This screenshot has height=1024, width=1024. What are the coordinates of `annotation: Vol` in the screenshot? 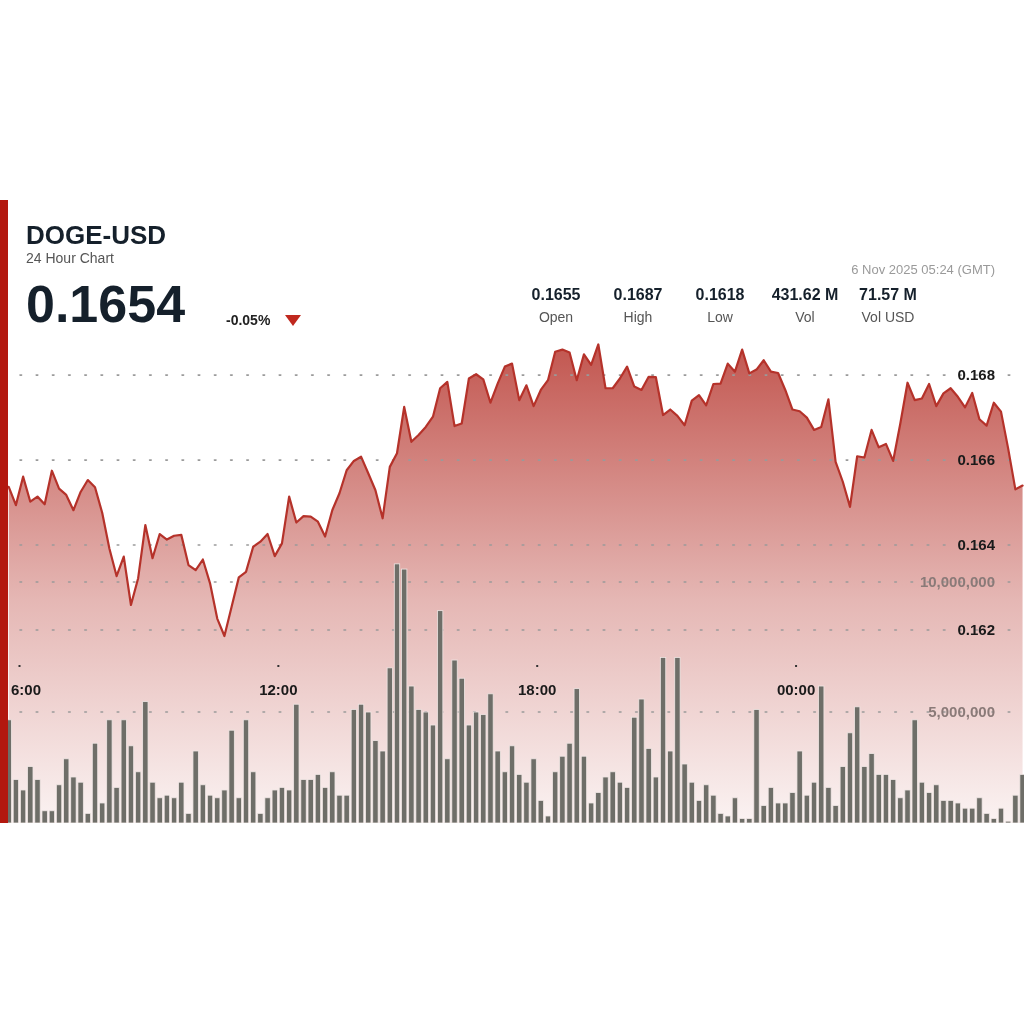 It's located at (805, 317).